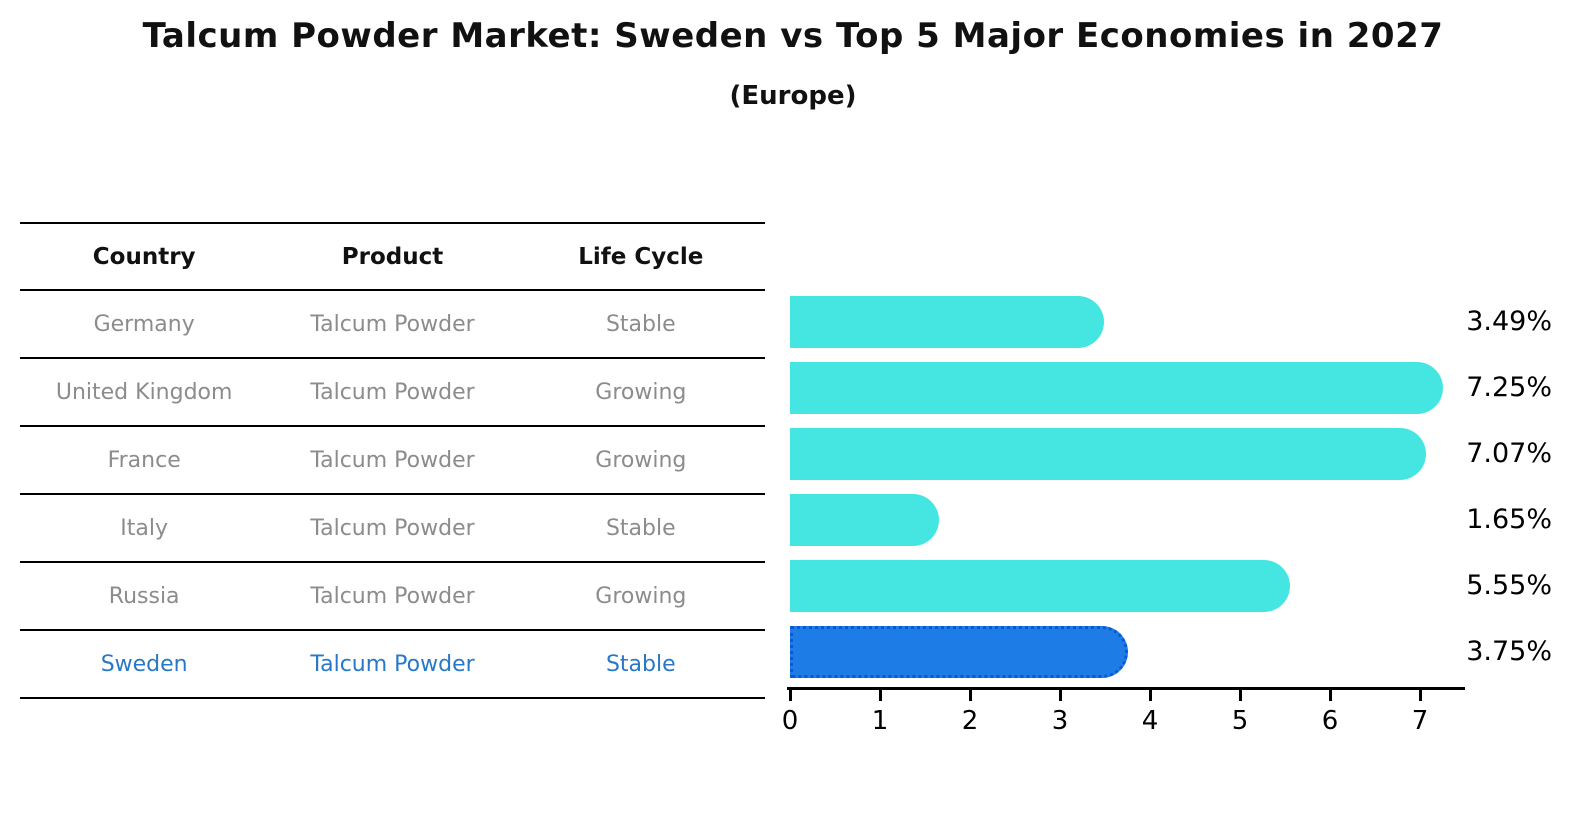  Describe the element at coordinates (144, 460) in the screenshot. I see `cell-country: France` at that location.